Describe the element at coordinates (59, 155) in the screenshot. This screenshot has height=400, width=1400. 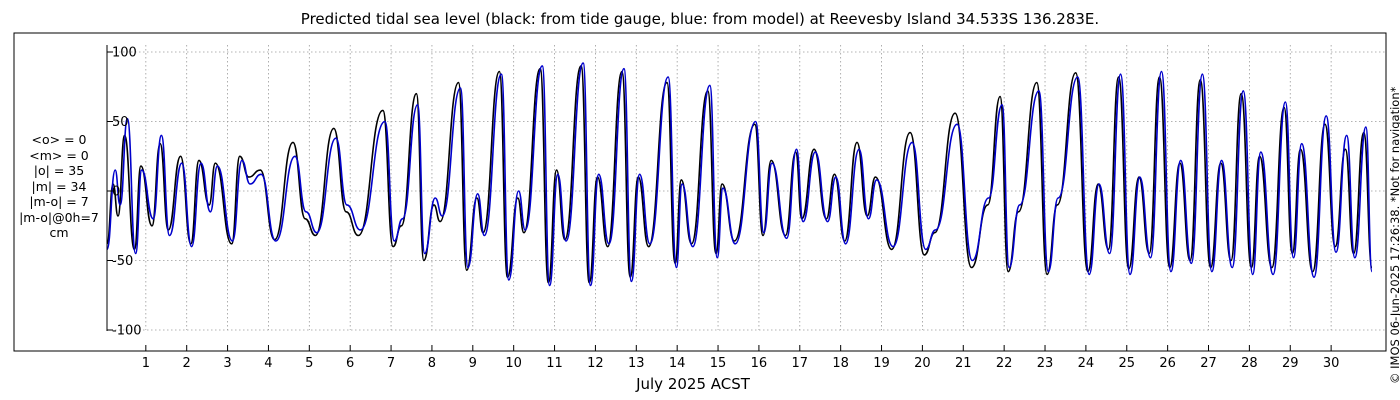
I see `stat-mean-model: <m> = 0` at that location.